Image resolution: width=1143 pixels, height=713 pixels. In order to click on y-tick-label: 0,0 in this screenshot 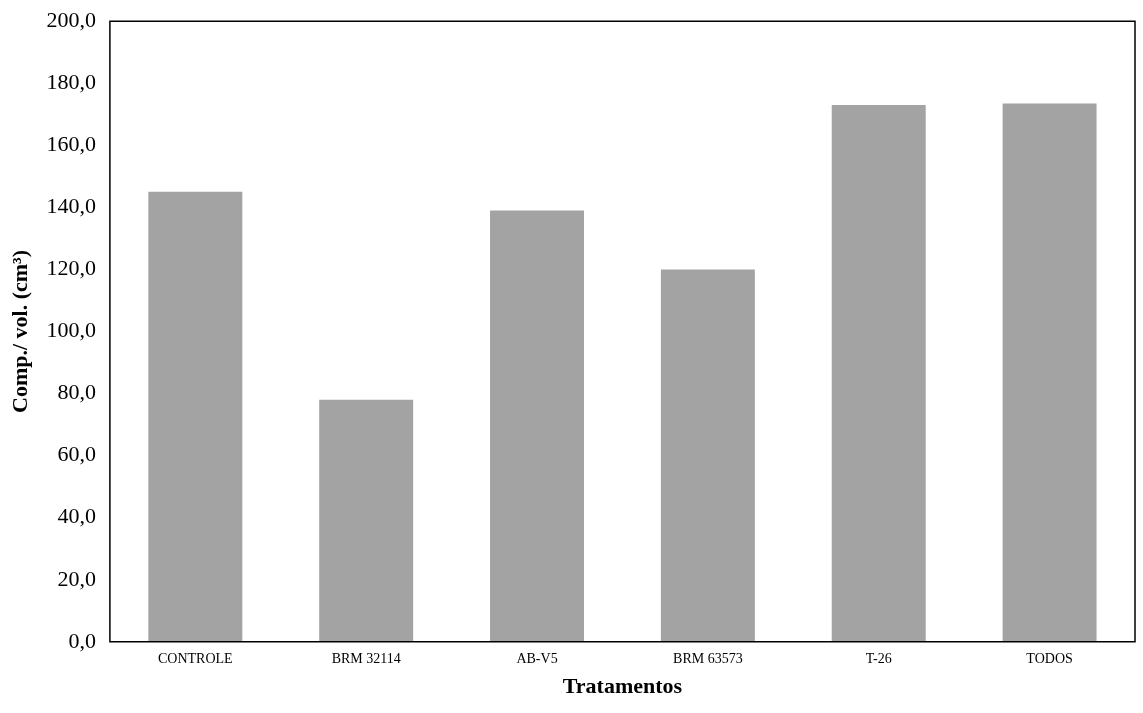, I will do `click(82, 640)`.